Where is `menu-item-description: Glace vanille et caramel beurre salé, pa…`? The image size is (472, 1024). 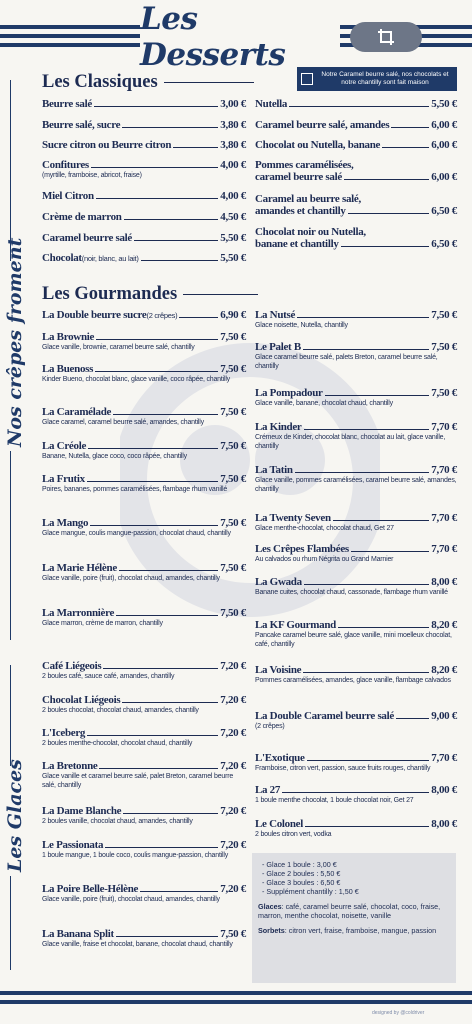
menu-item-description: Glace vanille et caramel beurre salé, pa… is located at coordinates (138, 781).